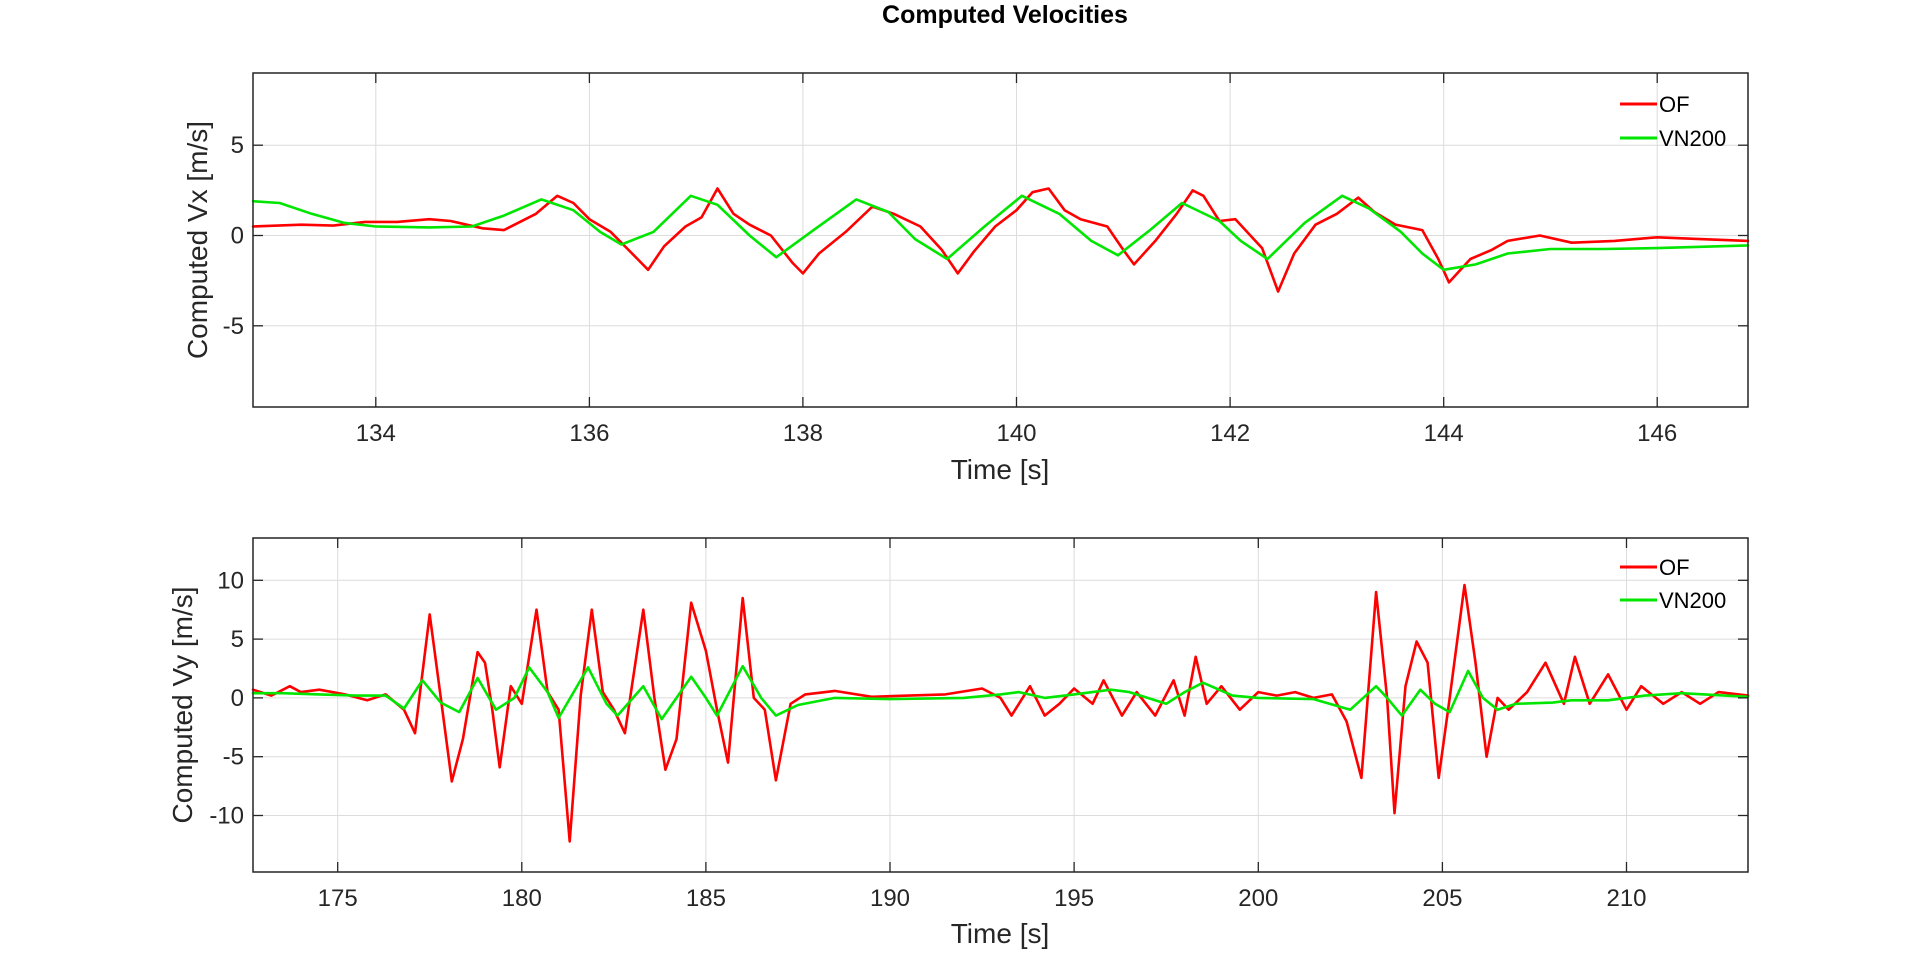 This screenshot has height=973, width=1920. What do you see at coordinates (1674, 104) in the screenshot?
I see `vx-legend-of-label: OF` at bounding box center [1674, 104].